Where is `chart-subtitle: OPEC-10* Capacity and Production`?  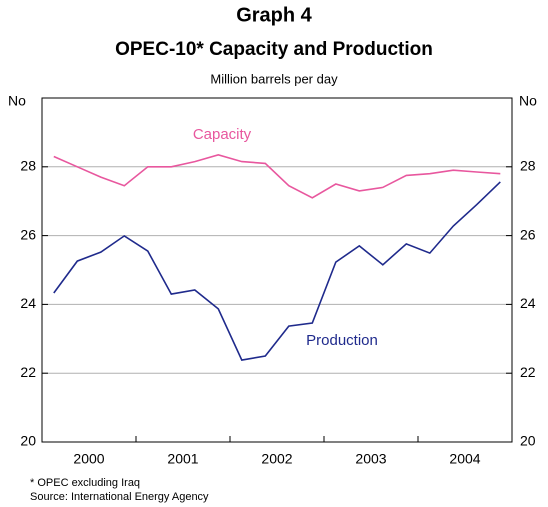
chart-subtitle: OPEC-10* Capacity and Production is located at coordinates (274, 49).